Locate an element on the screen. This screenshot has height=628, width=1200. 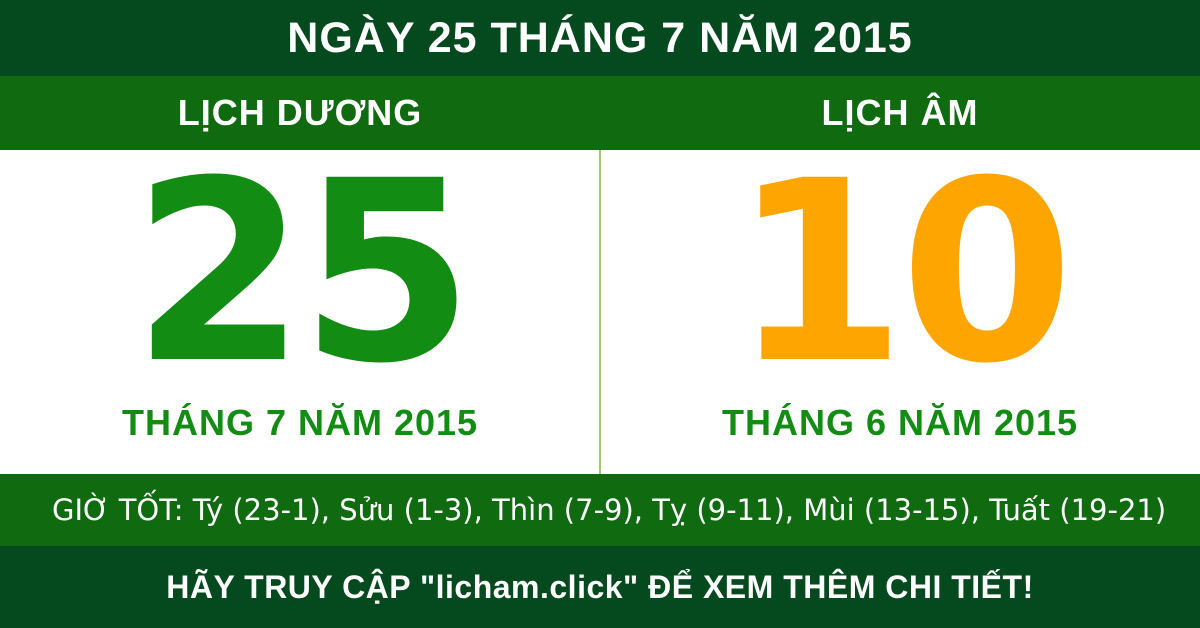
column-divider is located at coordinates (600, 312).